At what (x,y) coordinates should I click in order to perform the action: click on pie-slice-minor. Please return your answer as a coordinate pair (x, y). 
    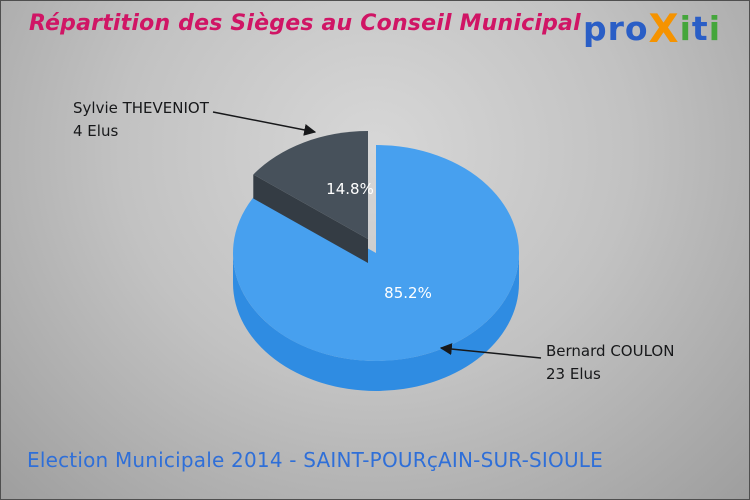
    Looking at the image, I should click on (310, 185).